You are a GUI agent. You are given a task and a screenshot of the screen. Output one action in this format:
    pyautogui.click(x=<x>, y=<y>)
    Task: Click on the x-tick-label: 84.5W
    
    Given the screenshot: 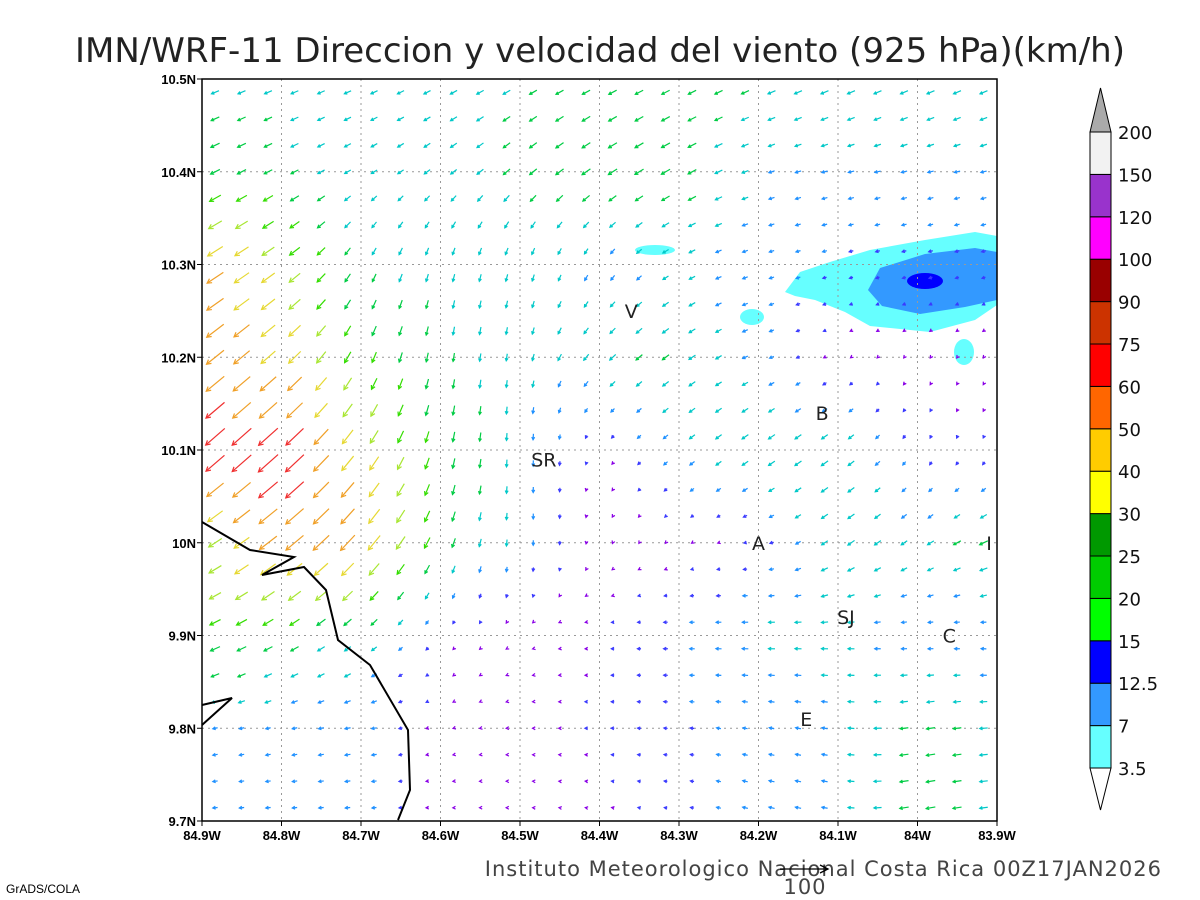 What is the action you would take?
    pyautogui.click(x=520, y=835)
    